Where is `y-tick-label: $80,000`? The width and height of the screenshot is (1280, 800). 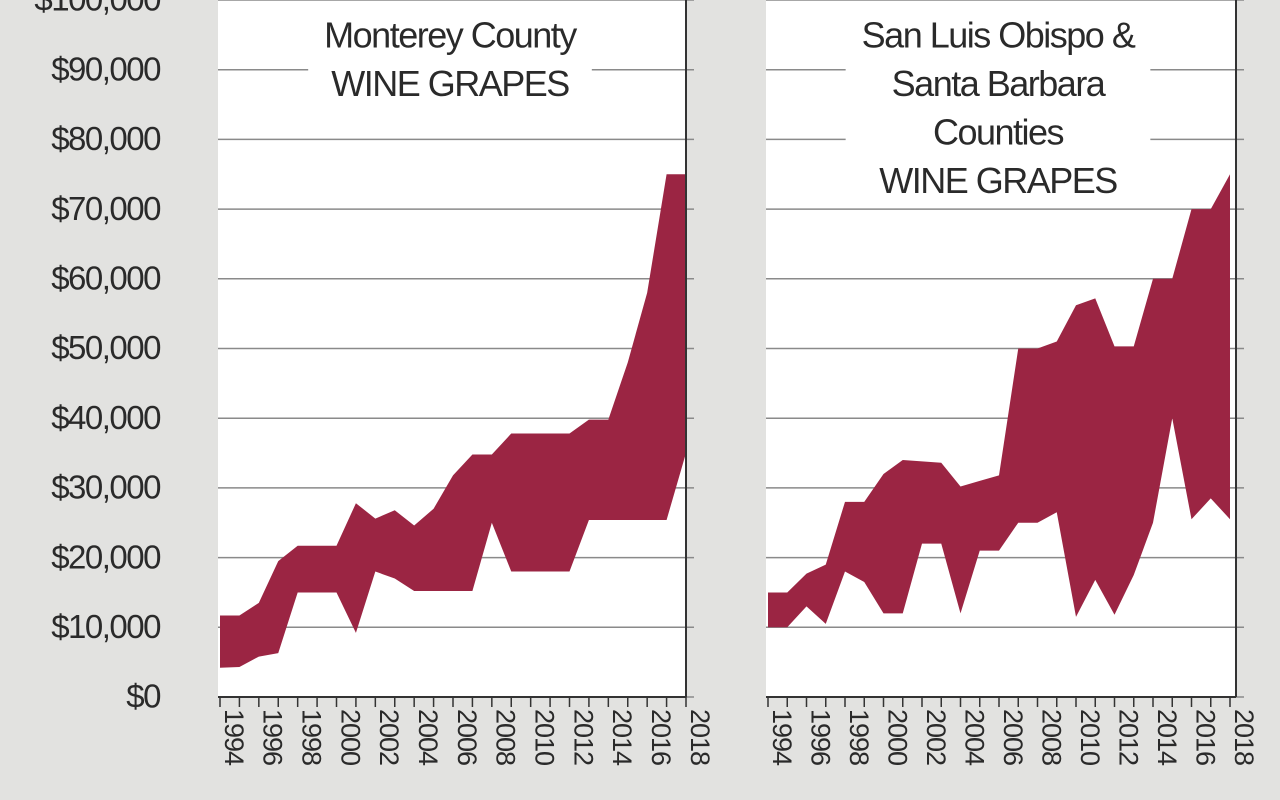
y-tick-label: $80,000 is located at coordinates (106, 138).